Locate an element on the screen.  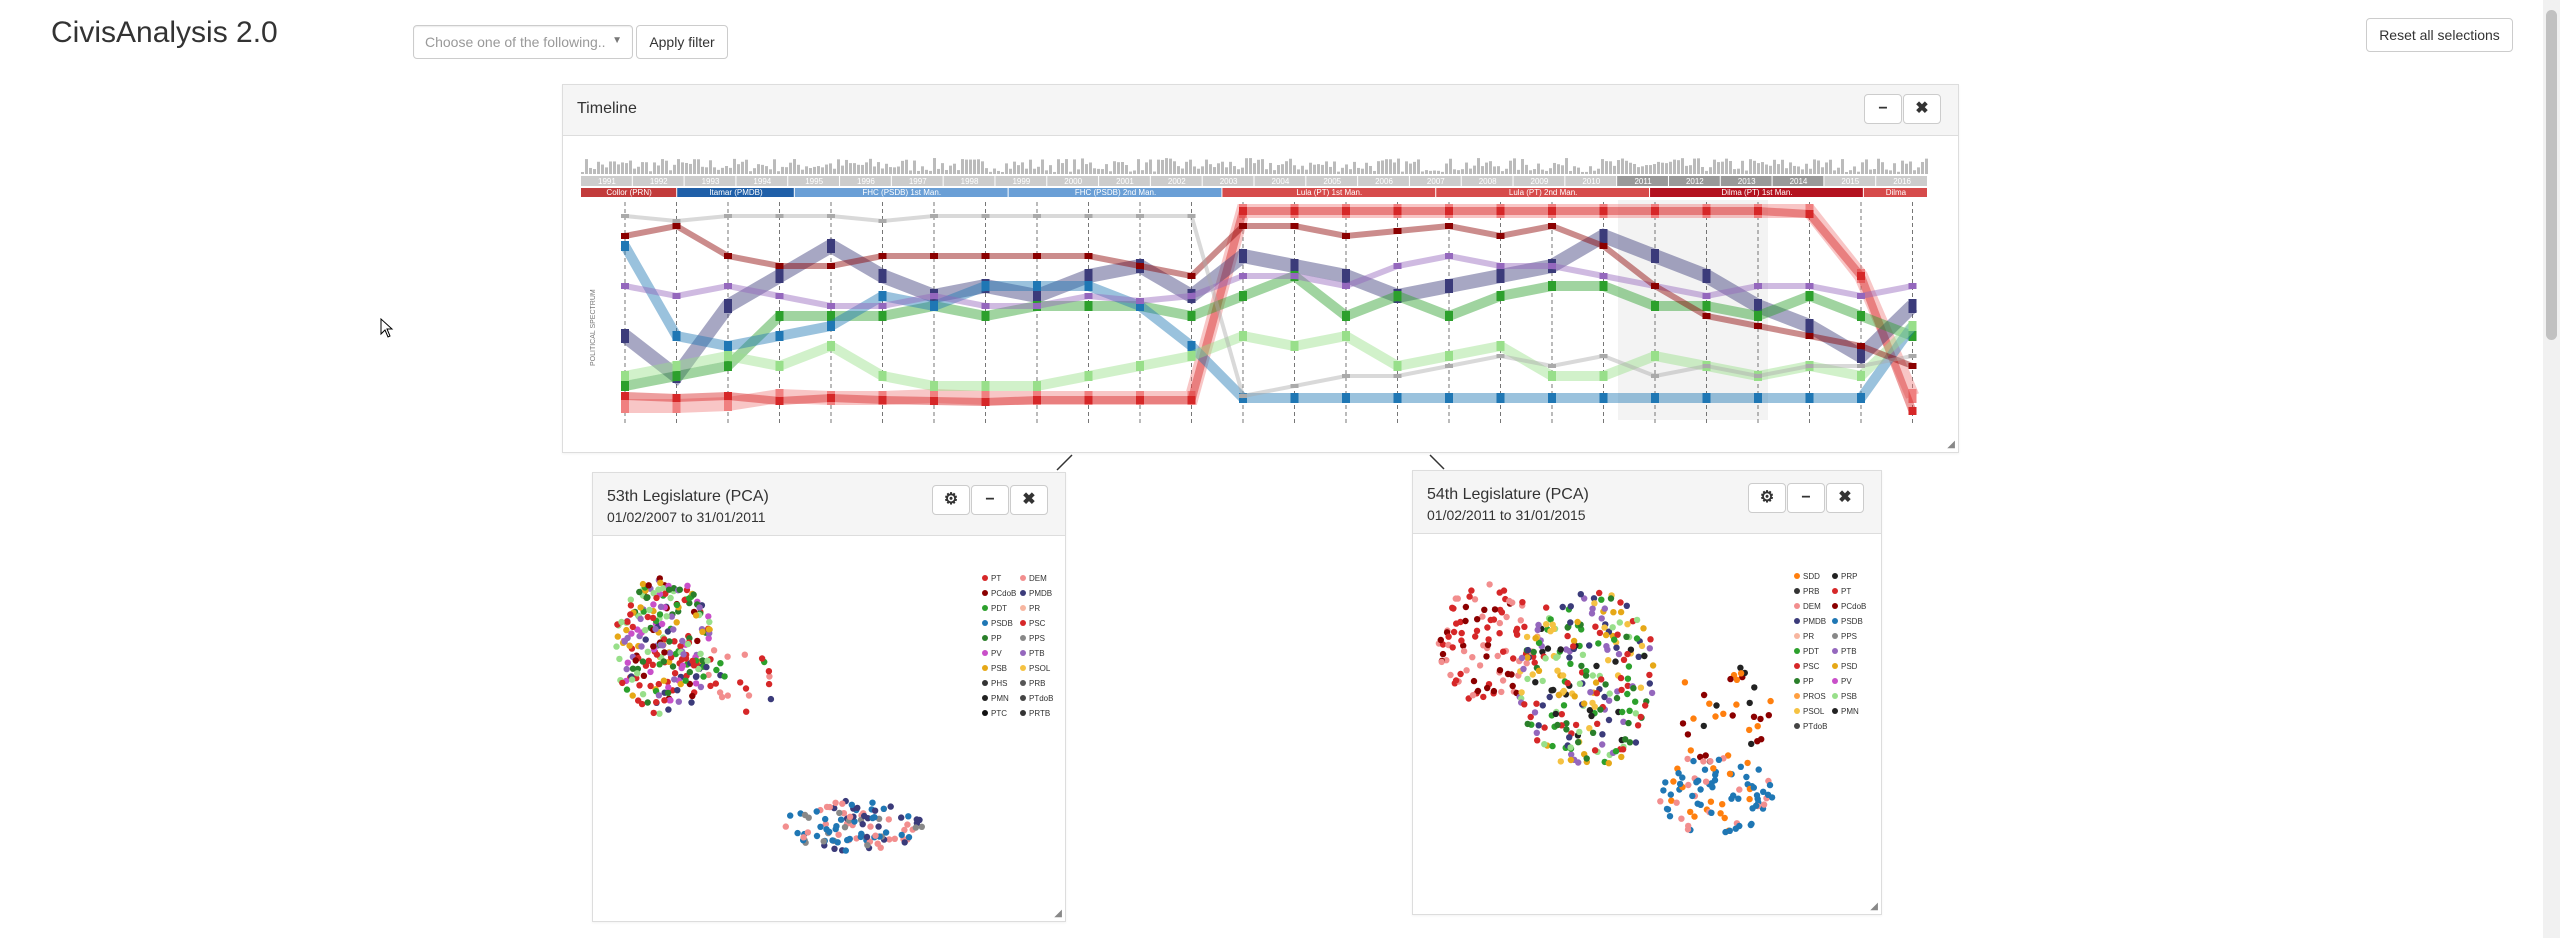
legend-label: PRB is located at coordinates (1811, 591).